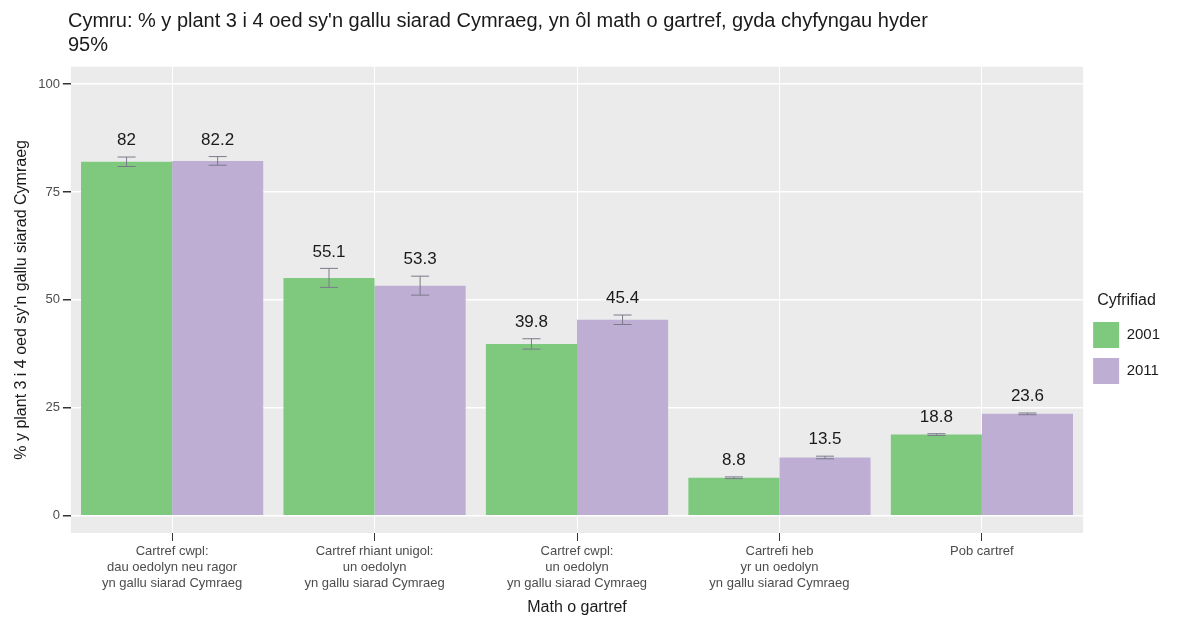 This screenshot has height=637, width=1190. What do you see at coordinates (577, 606) in the screenshot?
I see `x-axis-title: Math o gartref` at bounding box center [577, 606].